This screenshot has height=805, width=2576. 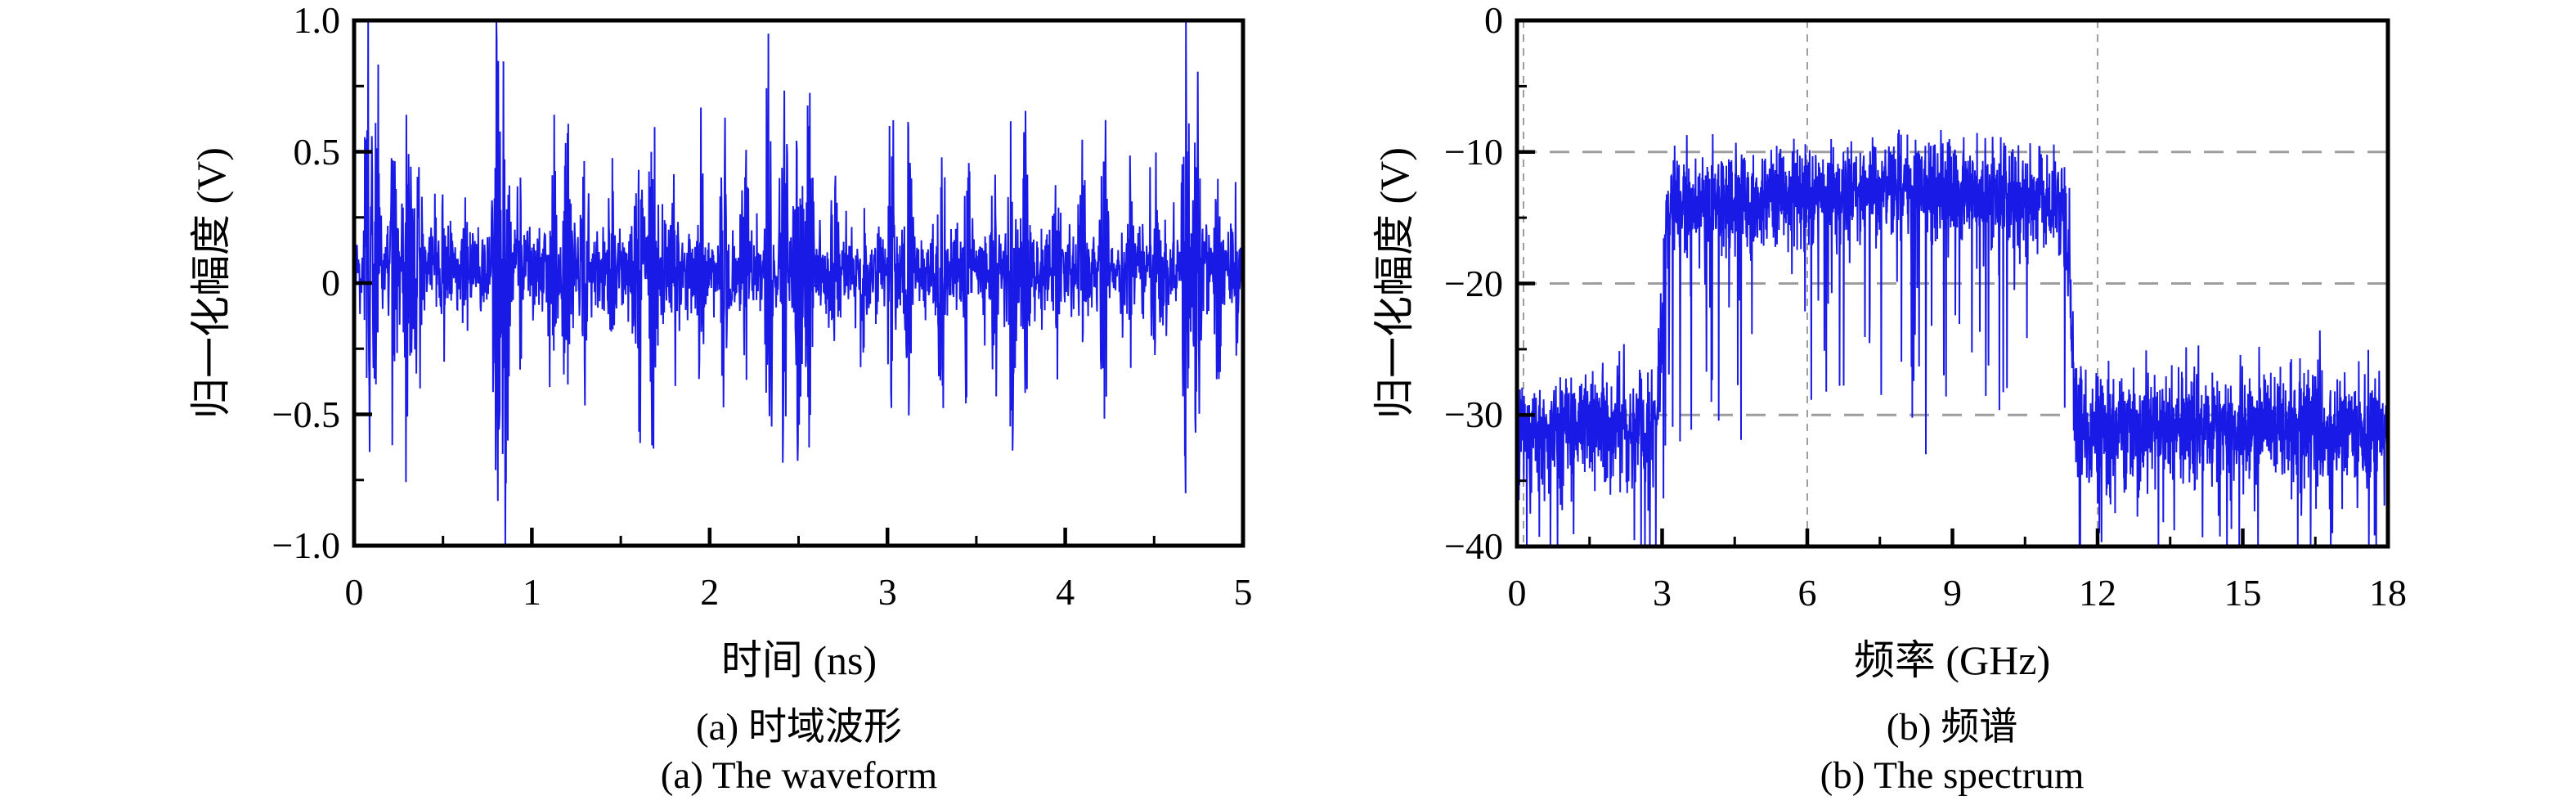 I want to click on caption-spectrum-en: (b) The spectrum, so click(x=1952, y=775).